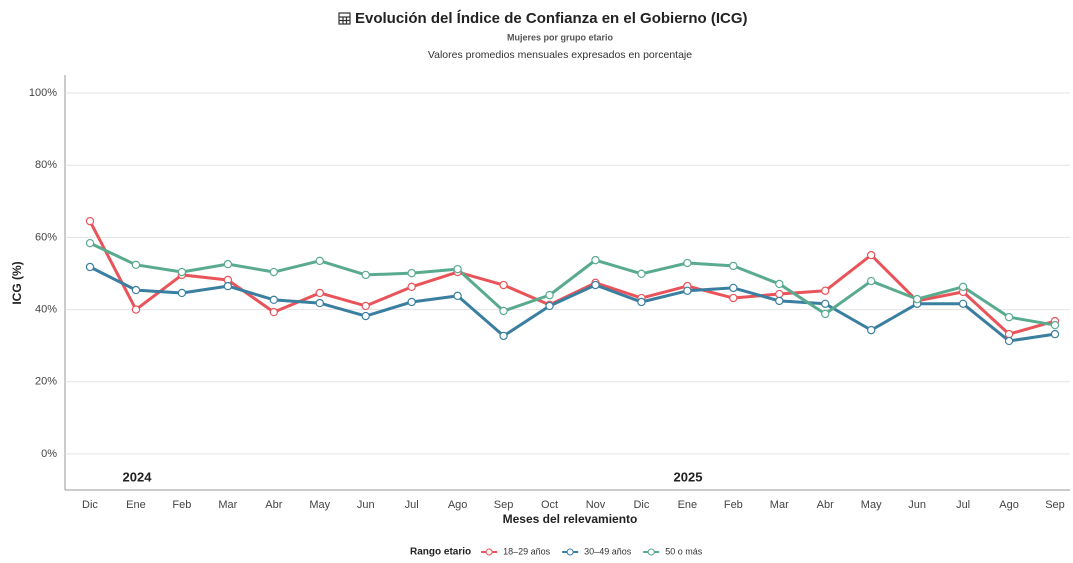 The height and width of the screenshot is (563, 1073). What do you see at coordinates (440, 552) in the screenshot?
I see `legend-title: Rango etario` at bounding box center [440, 552].